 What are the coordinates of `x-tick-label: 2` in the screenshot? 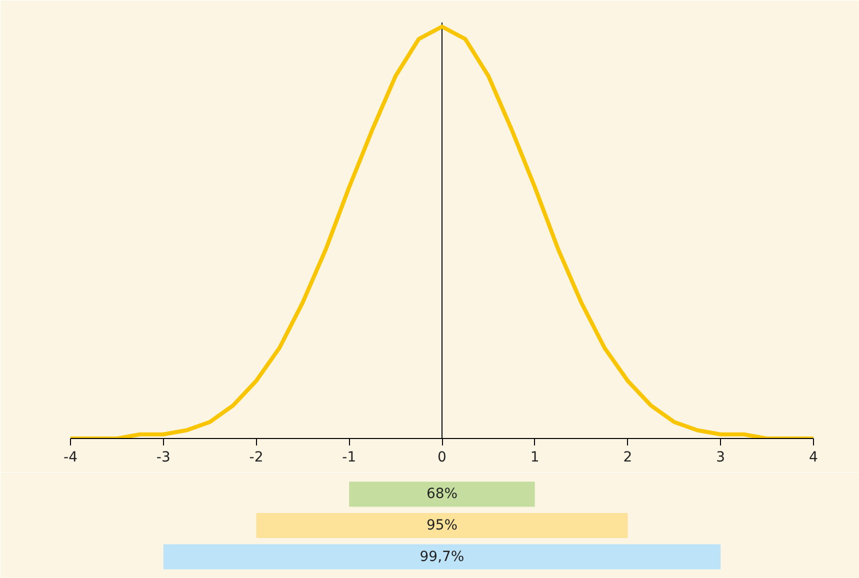 It's located at (627, 458).